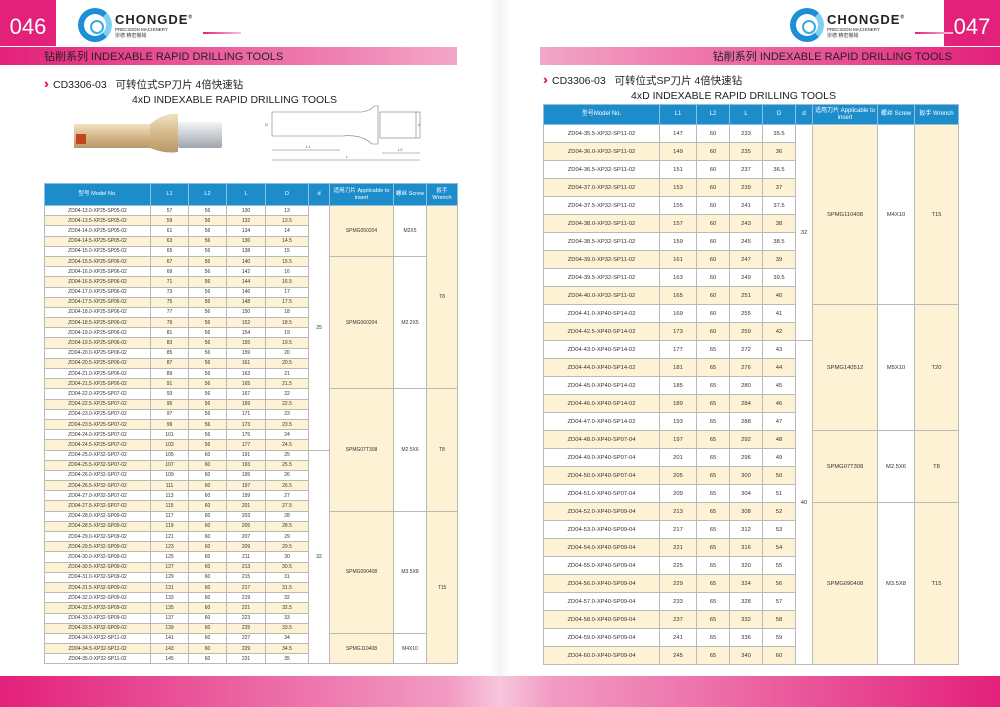 Image resolution: width=1000 pixels, height=707 pixels. What do you see at coordinates (779, 476) in the screenshot?
I see `d-diameter-cell: 50` at bounding box center [779, 476].